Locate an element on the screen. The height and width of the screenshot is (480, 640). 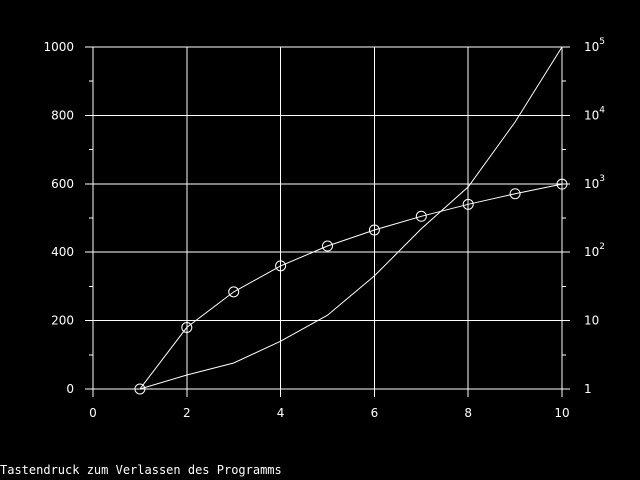
y-tick-label: 1000 is located at coordinates (58, 47).